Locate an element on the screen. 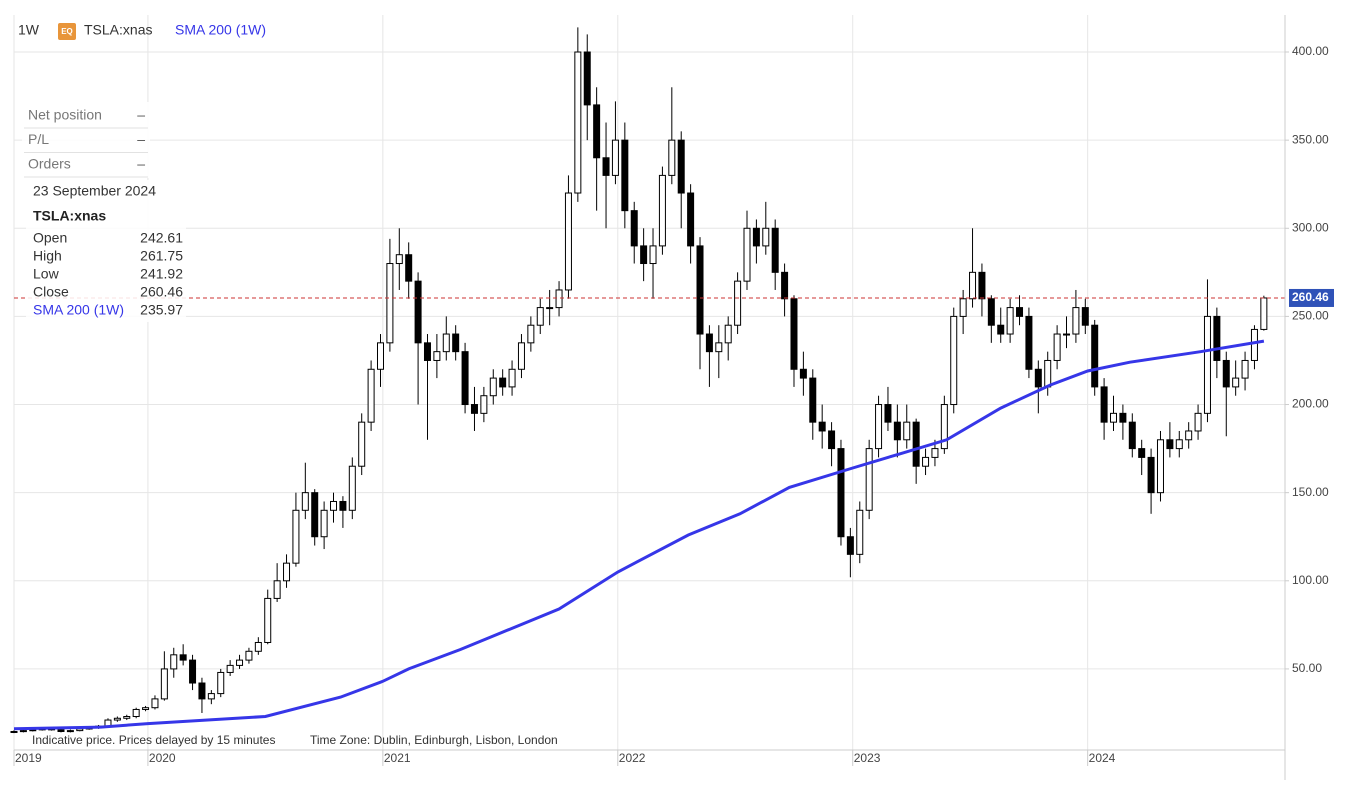 The height and width of the screenshot is (790, 1350). y-tick-label: 100.00 is located at coordinates (1310, 580).